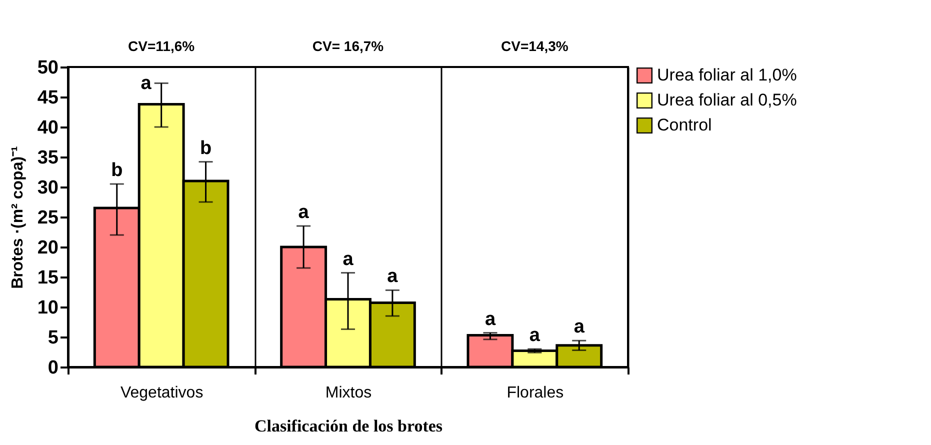 The width and height of the screenshot is (931, 445). Describe the element at coordinates (535, 393) in the screenshot. I see `x-tick-label: Florales` at that location.